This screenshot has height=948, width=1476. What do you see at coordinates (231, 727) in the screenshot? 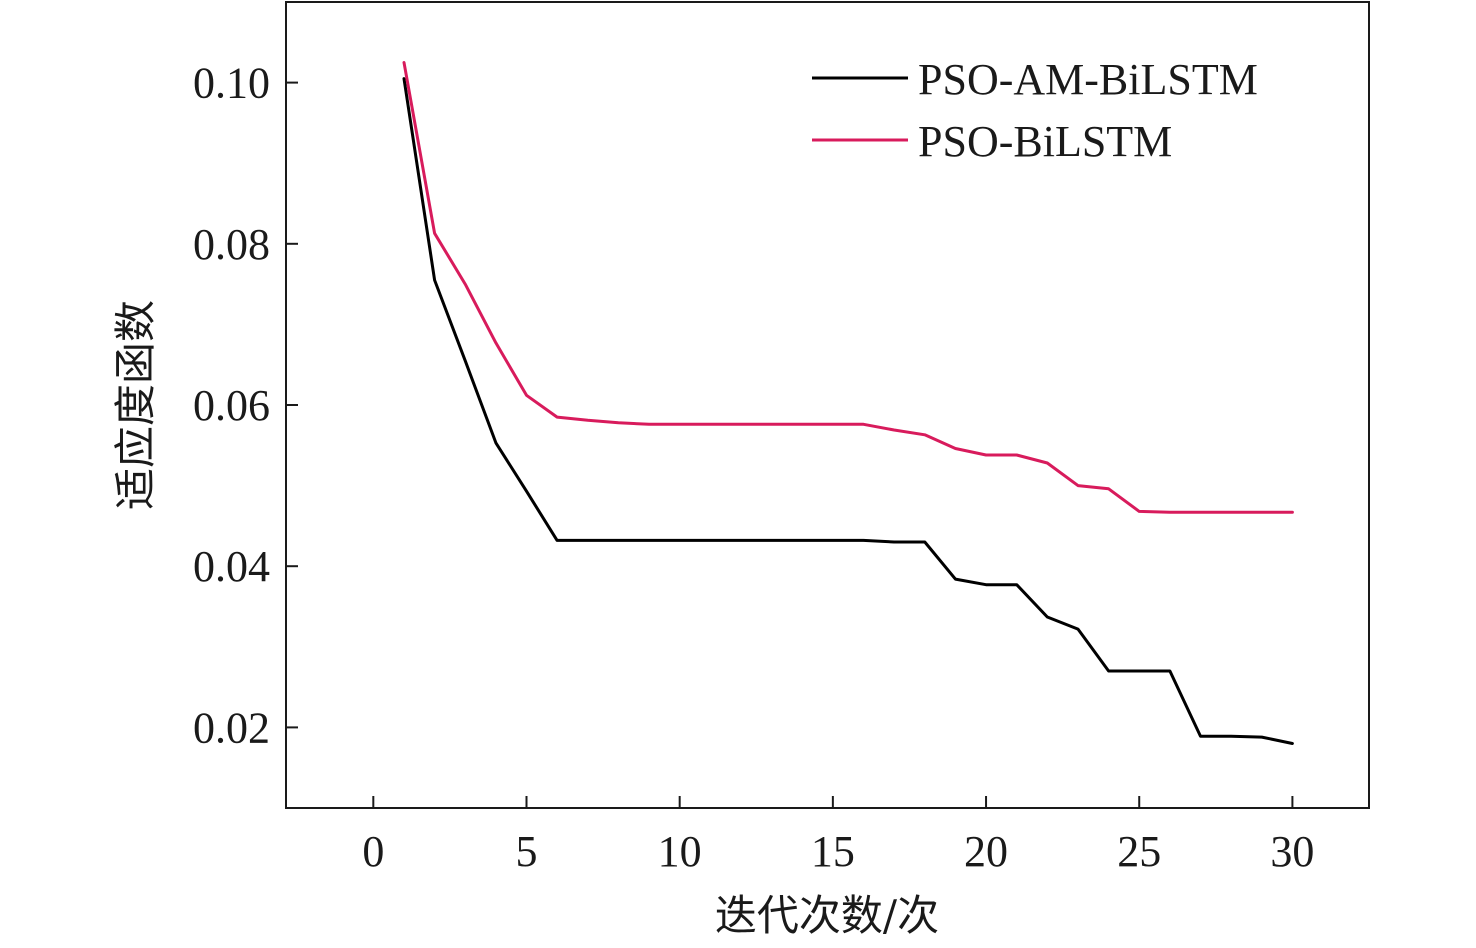
I see `y-tick-label: 0.02` at bounding box center [231, 727].